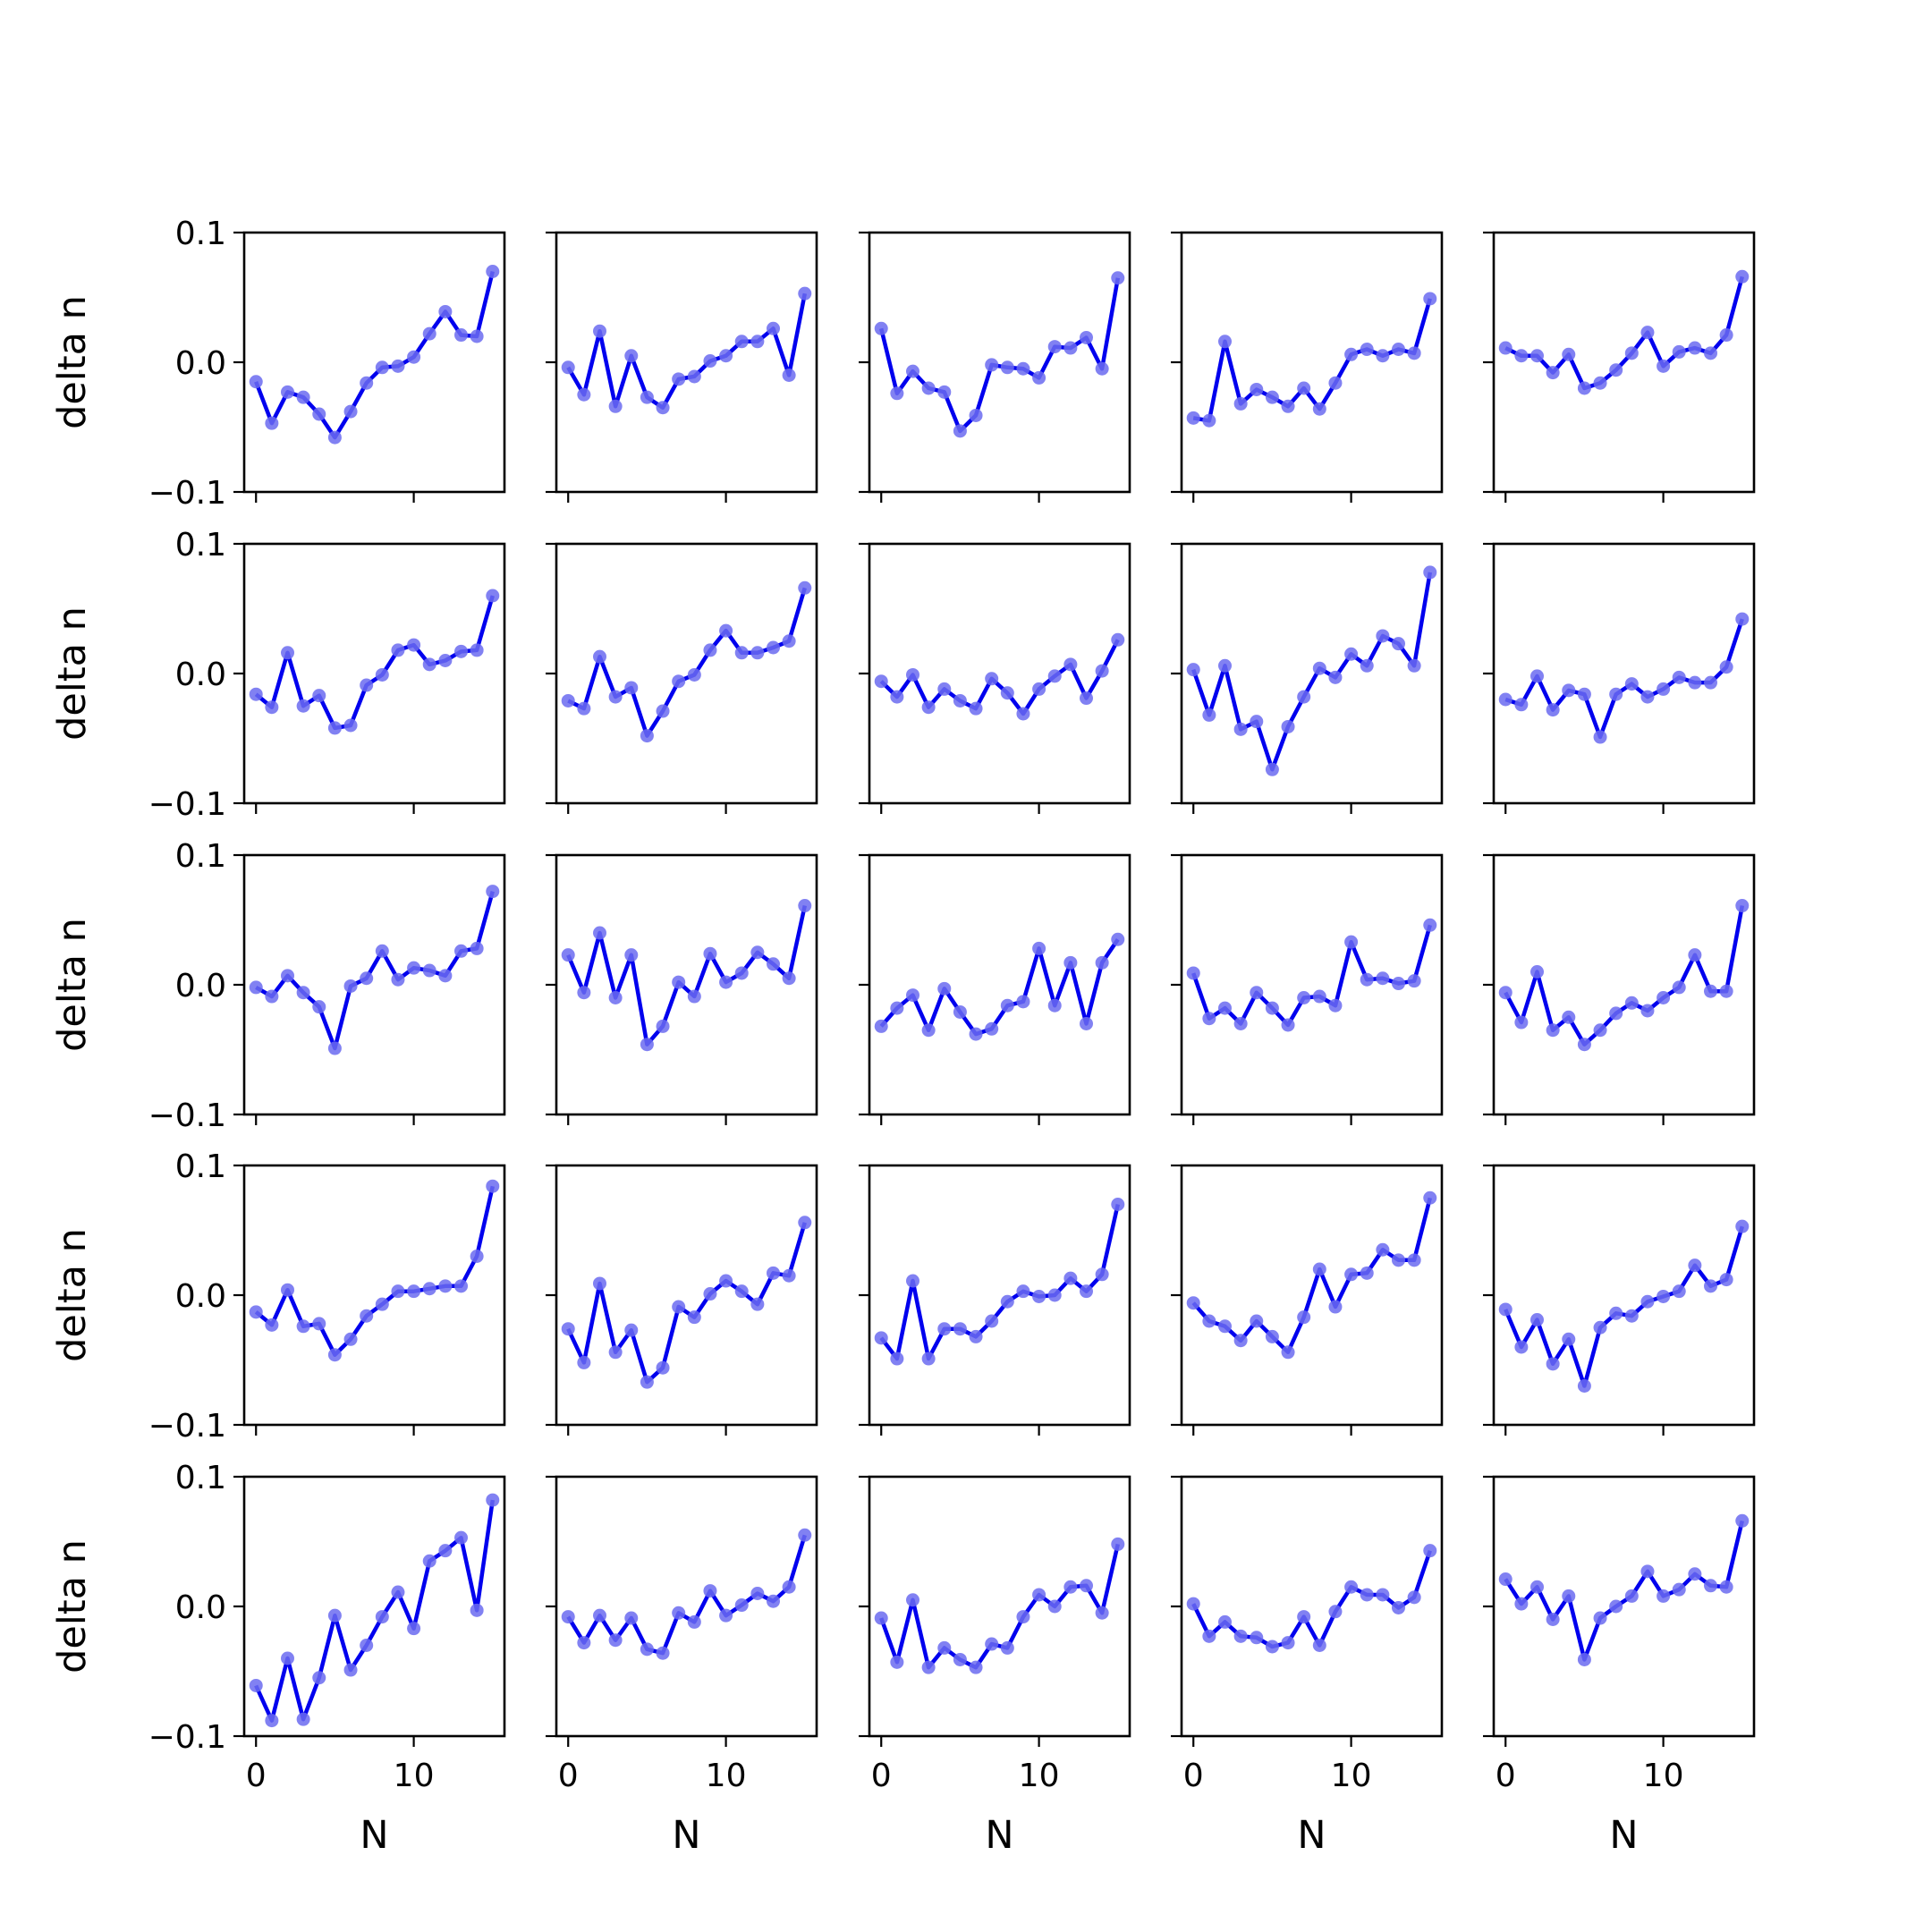  I want to click on x-tick-label: 0, so click(256, 1776).